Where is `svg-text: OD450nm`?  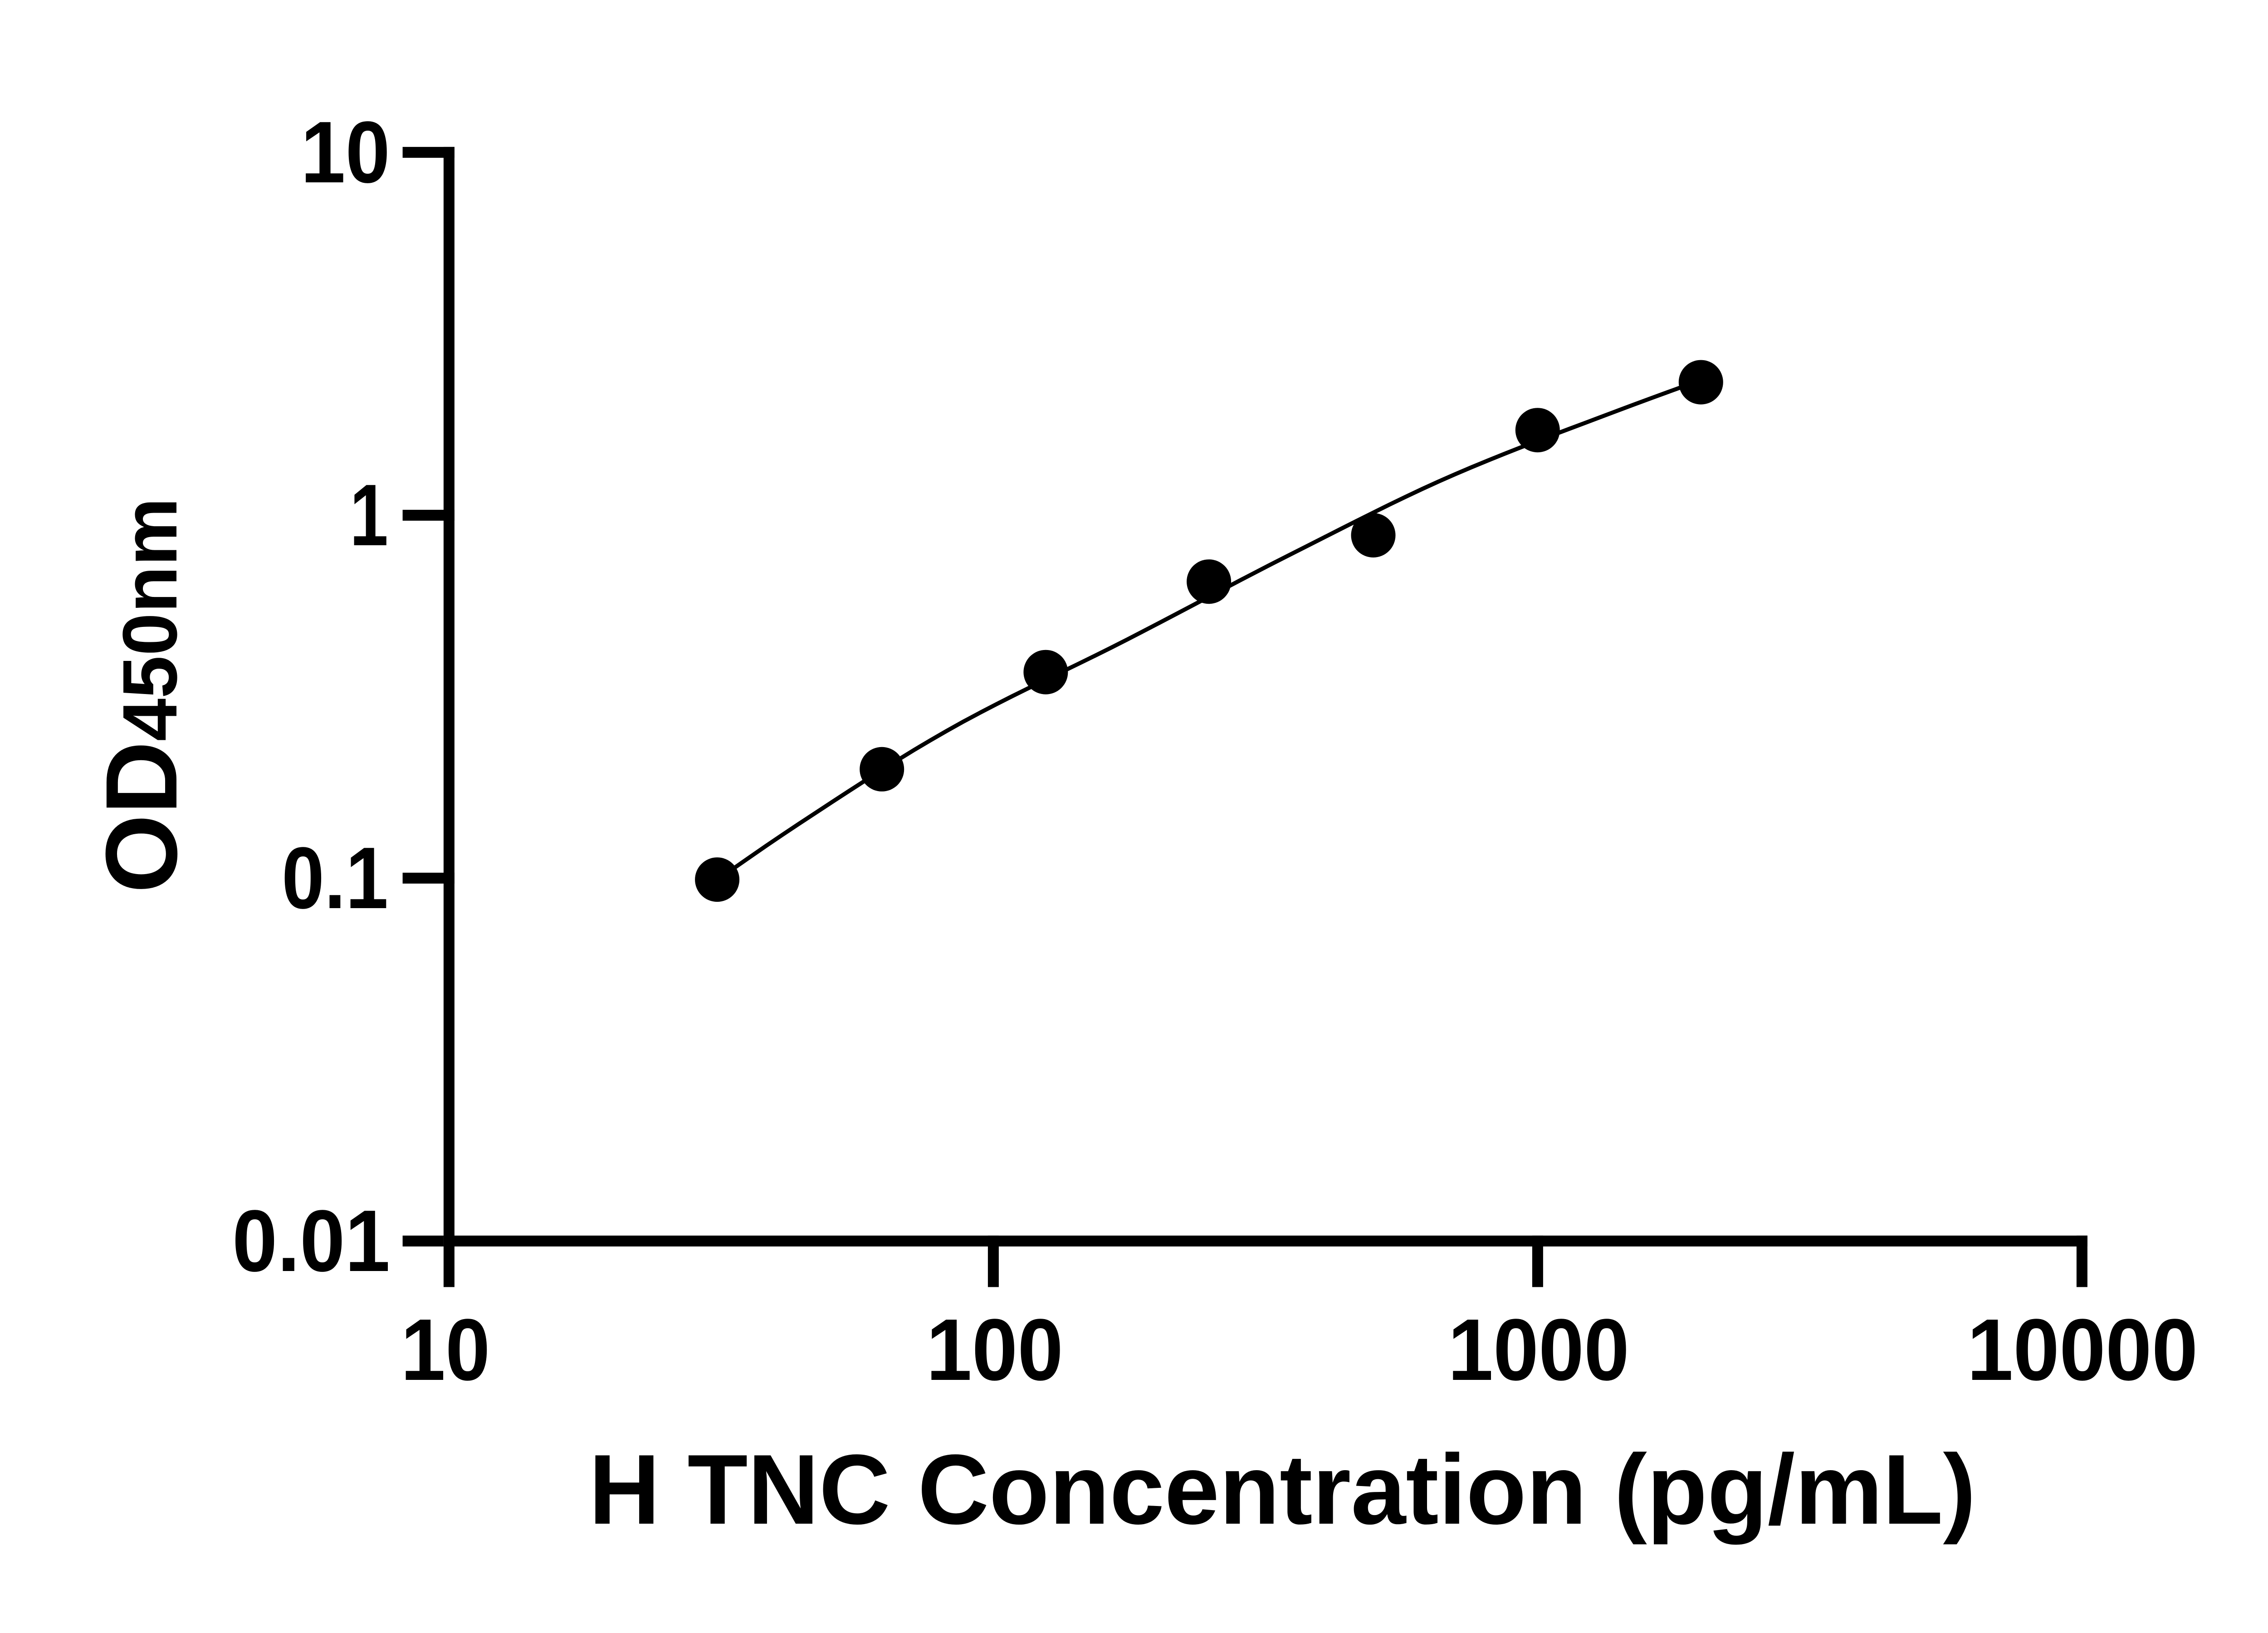
svg-text: OD450nm is located at coordinates (141, 695).